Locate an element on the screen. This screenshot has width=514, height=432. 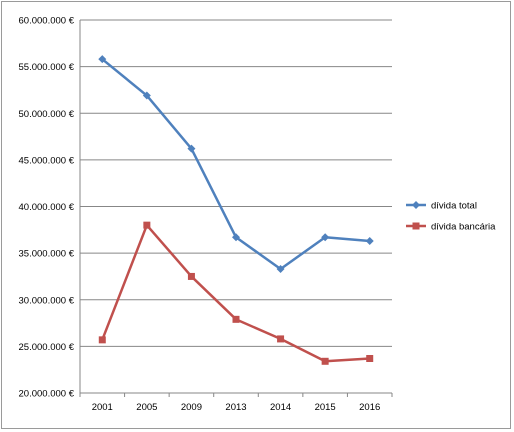
x-tick-label: 2013 is located at coordinates (235, 407).